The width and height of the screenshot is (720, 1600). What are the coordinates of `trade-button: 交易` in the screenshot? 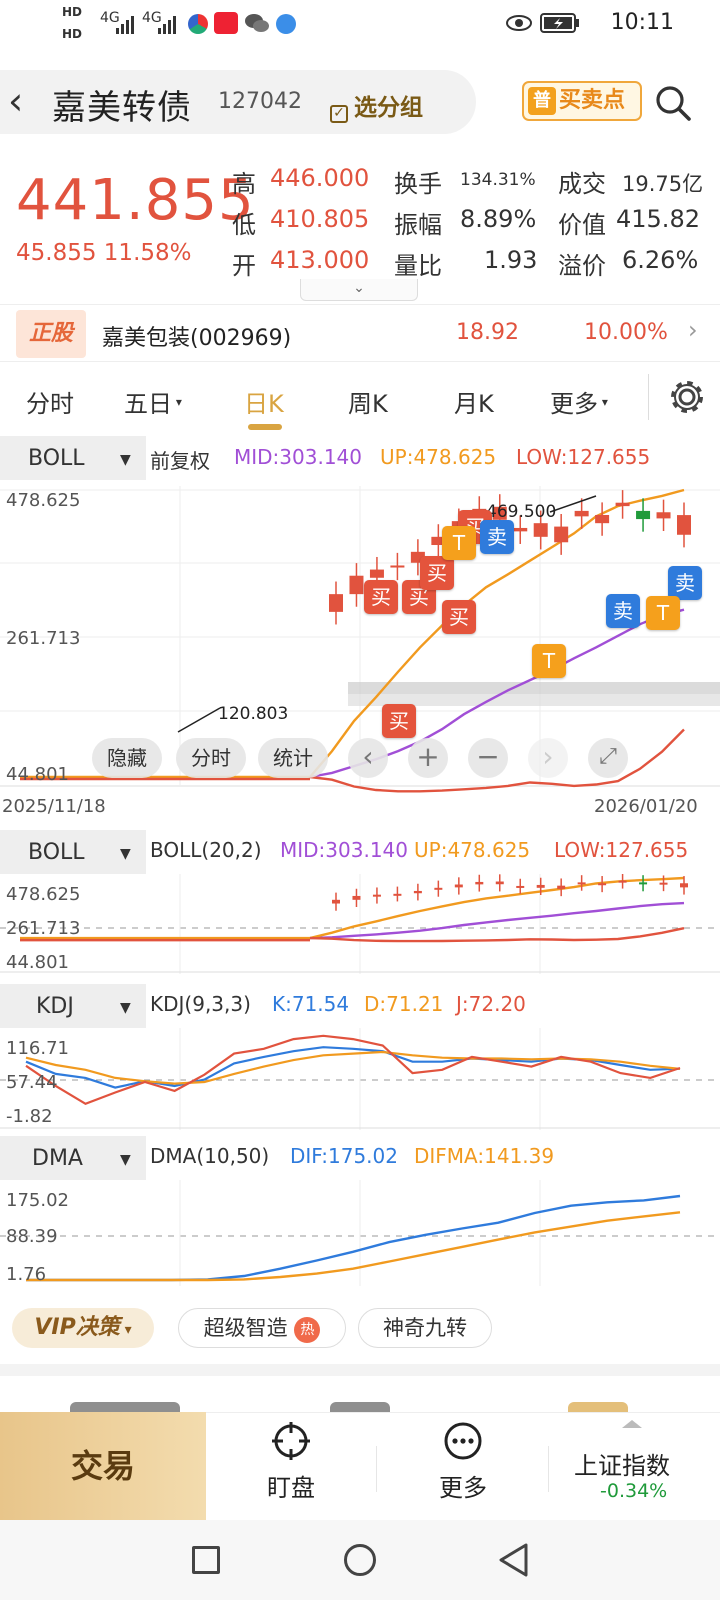 It's located at (103, 1466).